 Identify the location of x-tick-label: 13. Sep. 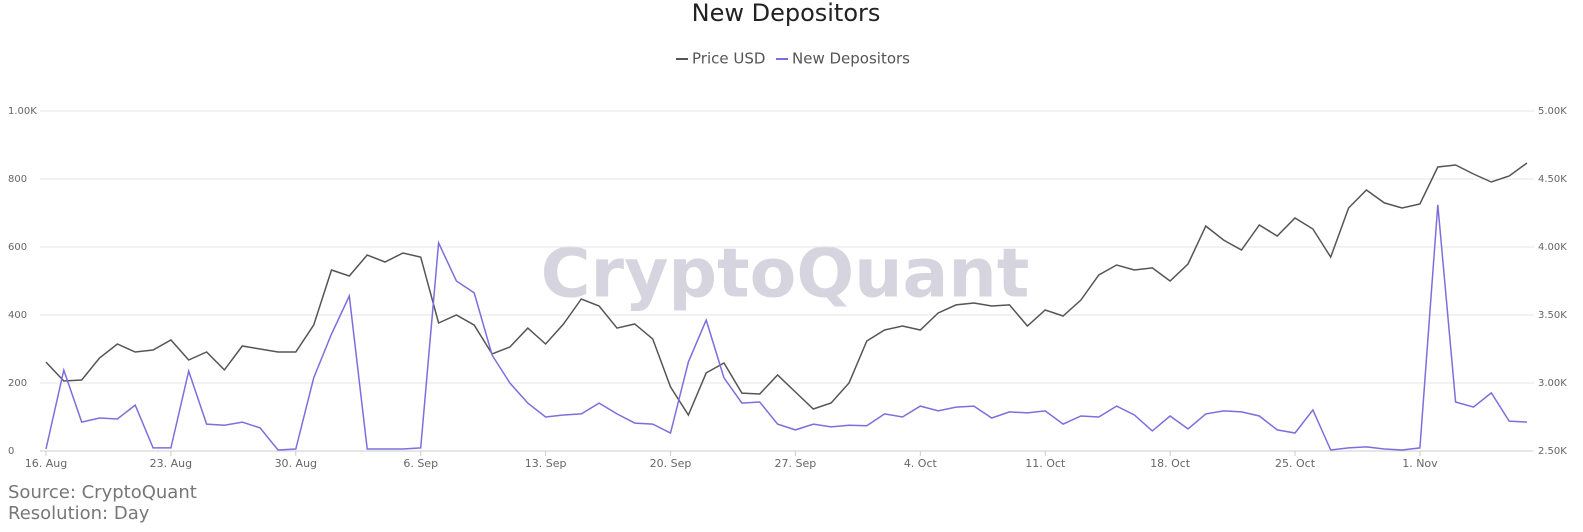
(546, 463).